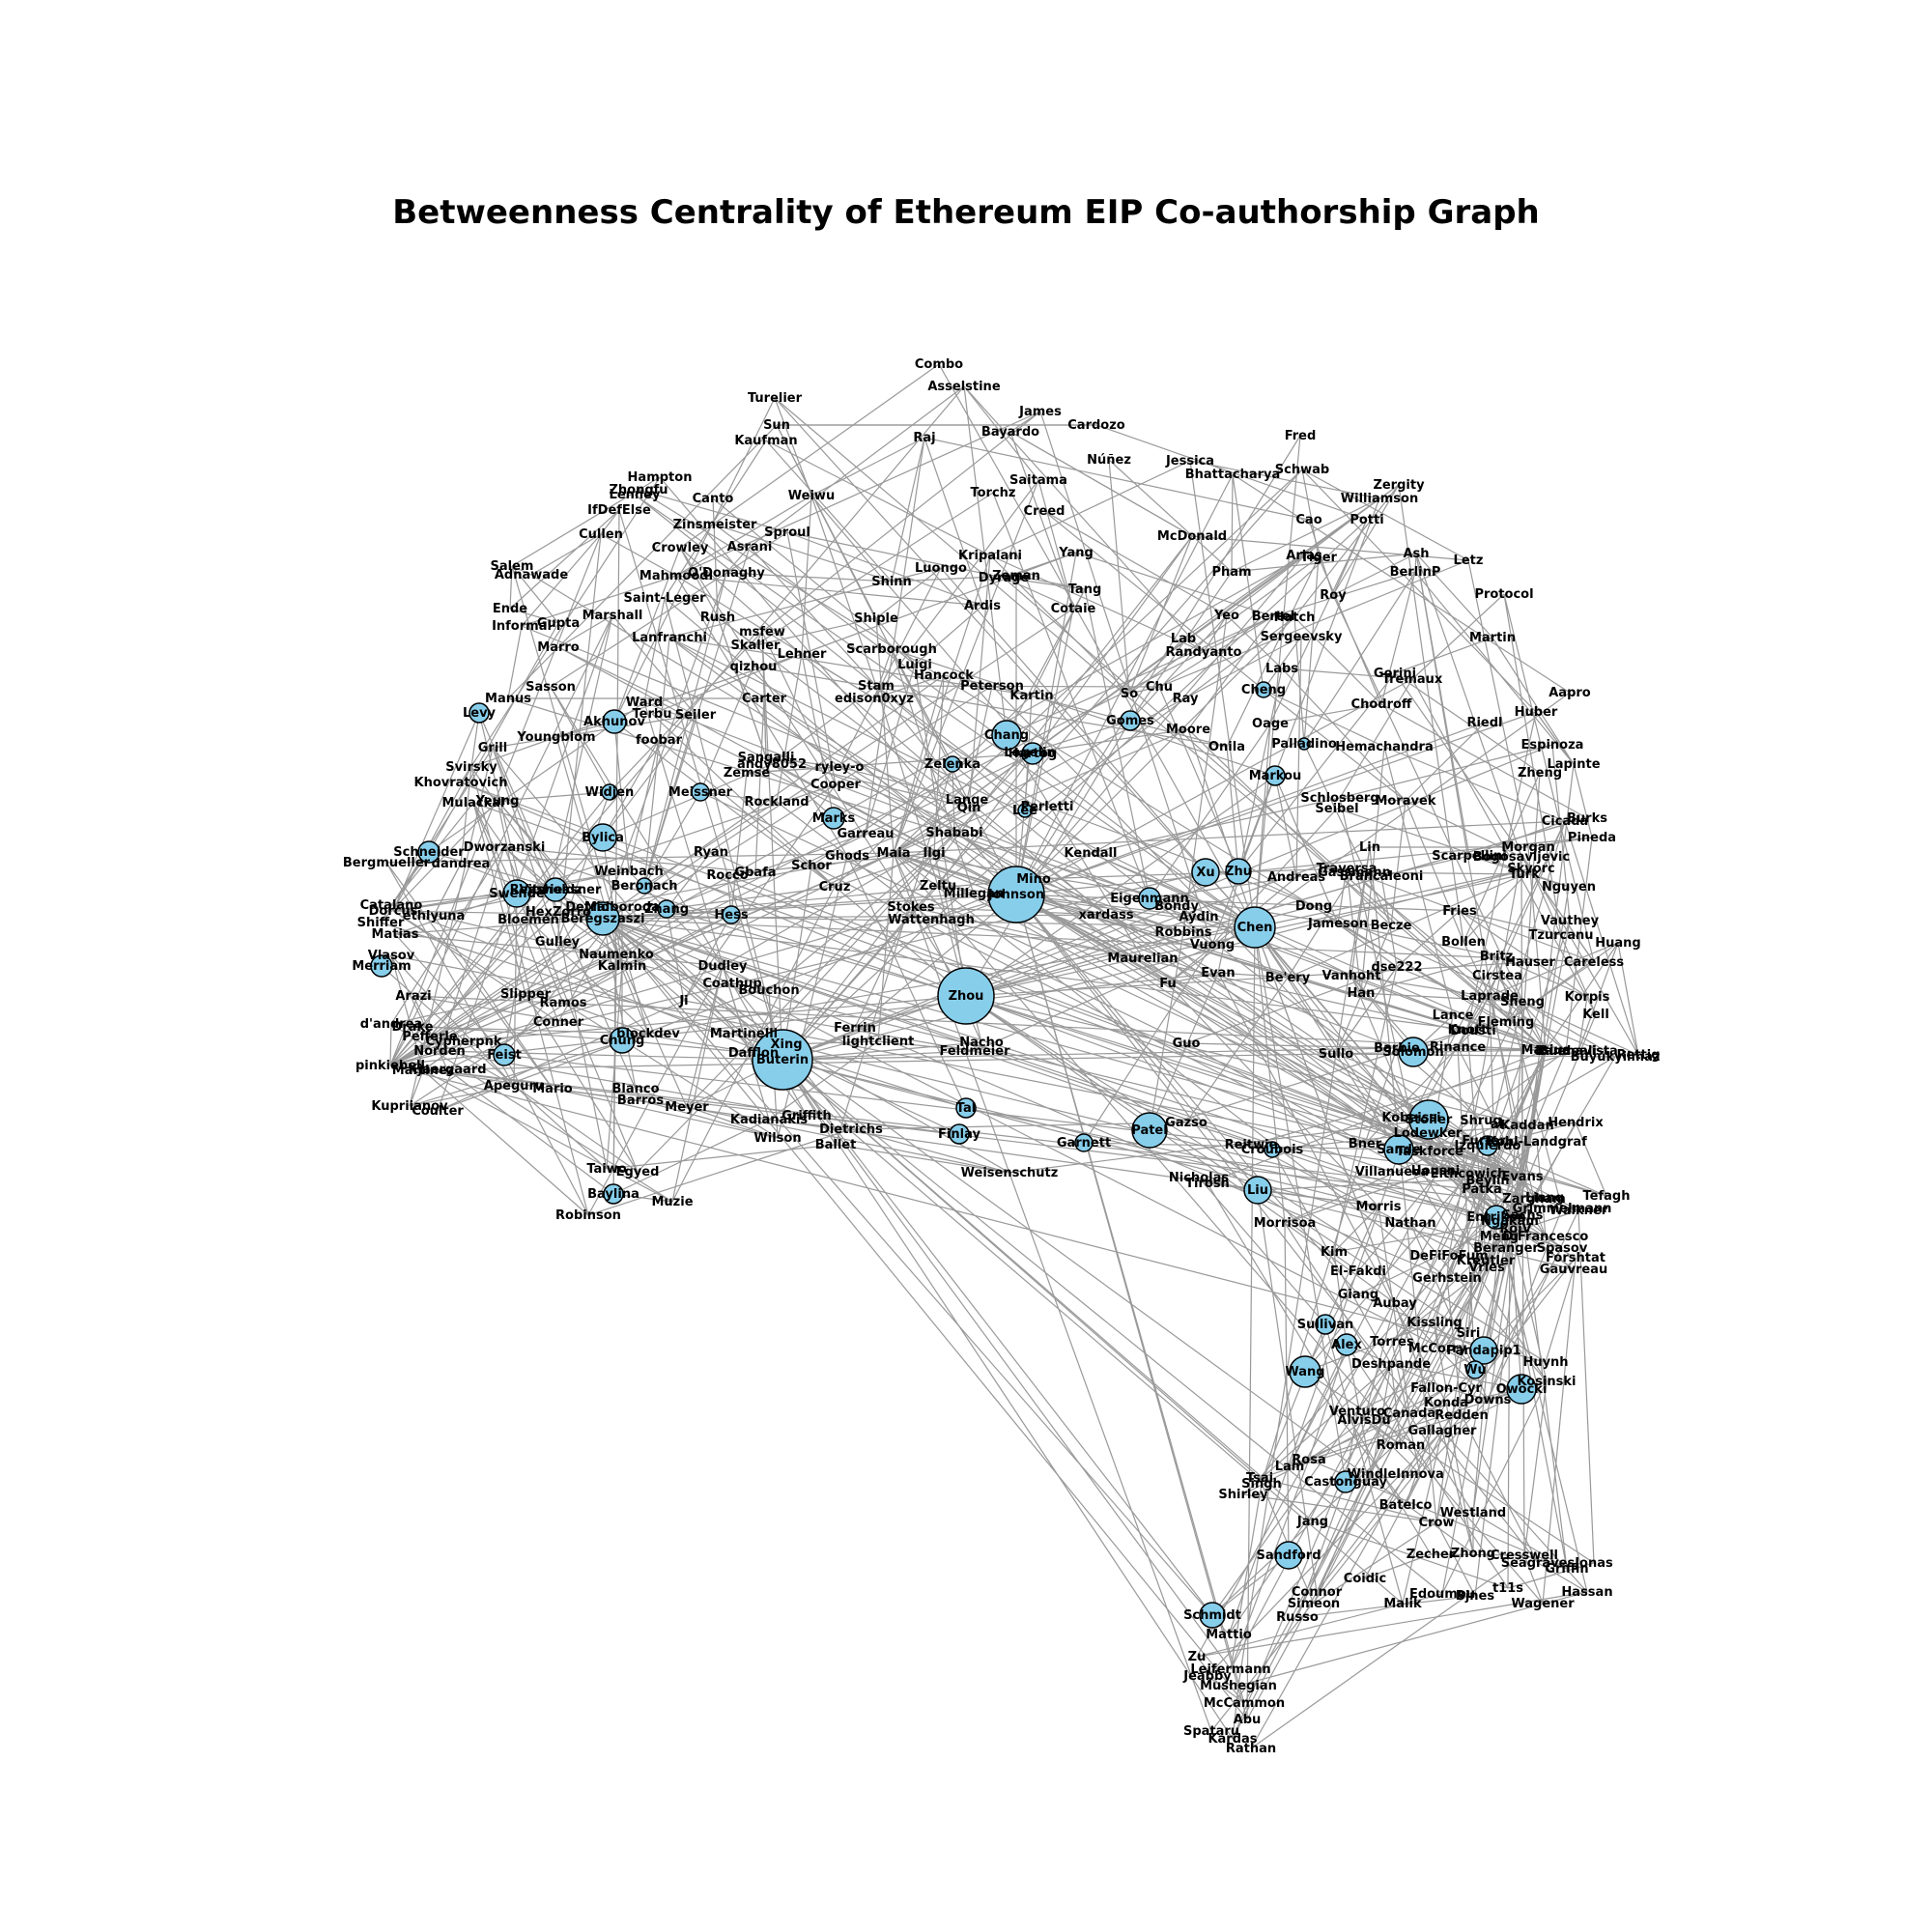  I want to click on node-label: Ngakam, so click(1510, 1221).